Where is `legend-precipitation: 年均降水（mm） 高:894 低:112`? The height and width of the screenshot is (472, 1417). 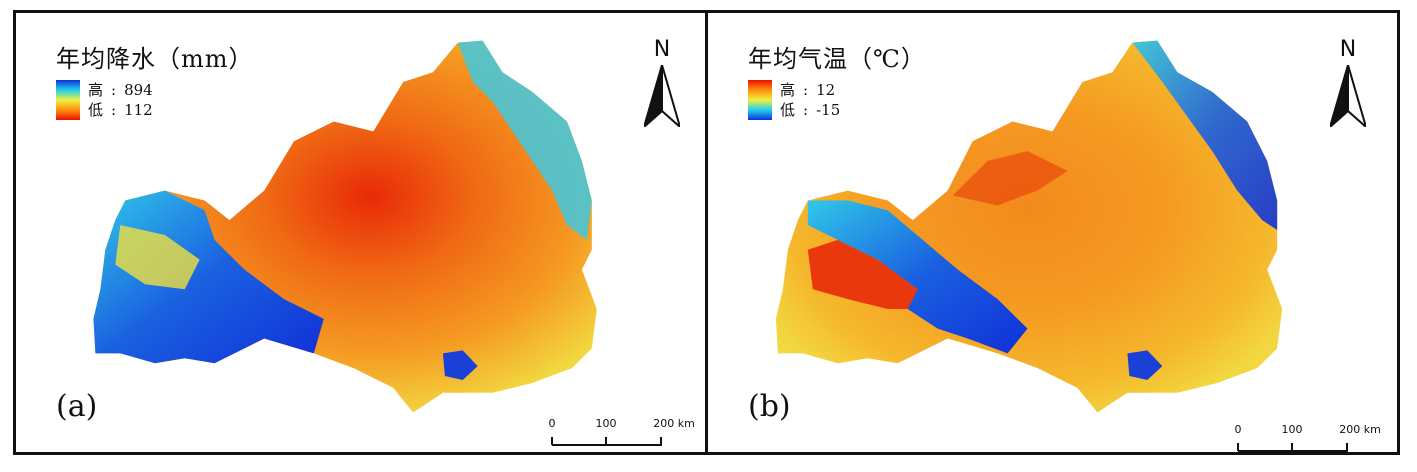
legend-precipitation: 年均降水（mm） 高:894 低:112 is located at coordinates (155, 79).